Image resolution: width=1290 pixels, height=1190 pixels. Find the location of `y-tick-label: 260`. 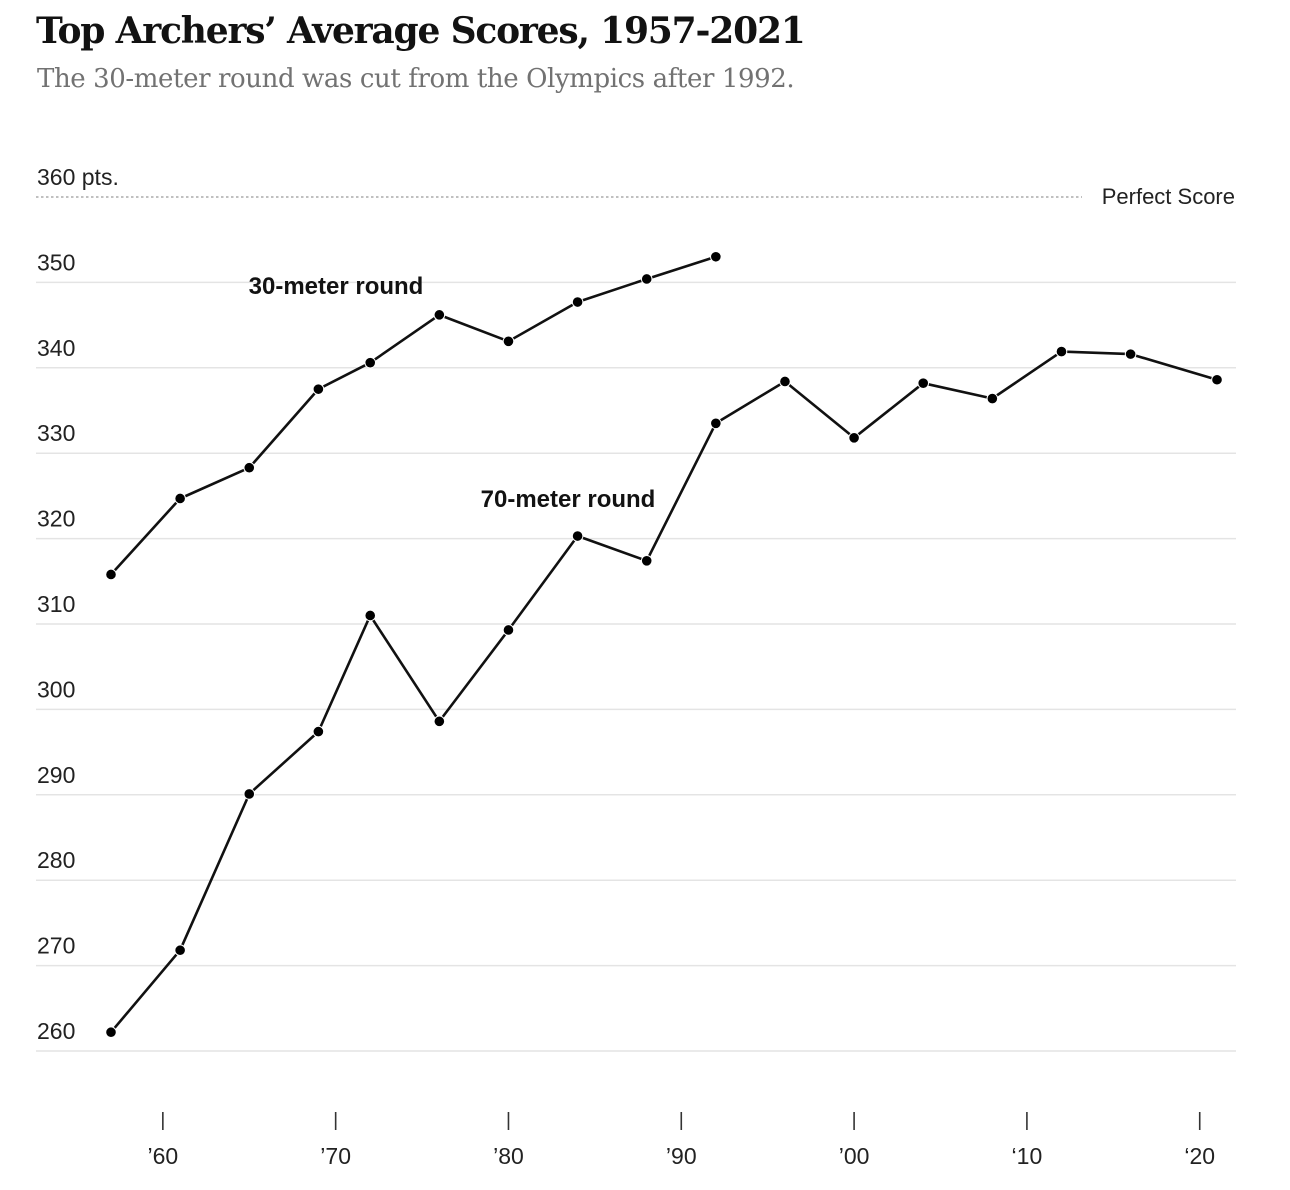

y-tick-label: 260 is located at coordinates (56, 1031).